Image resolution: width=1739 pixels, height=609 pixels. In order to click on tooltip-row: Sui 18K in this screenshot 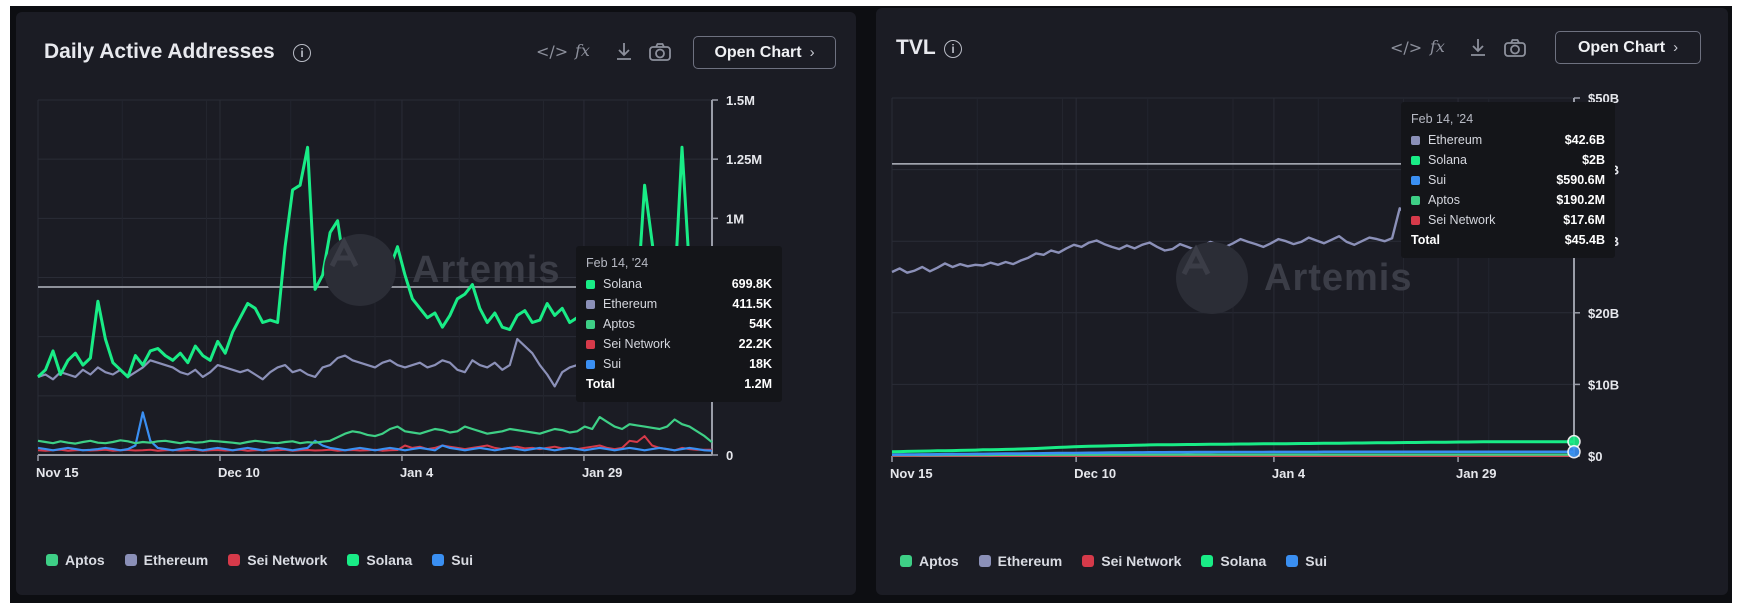, I will do `click(679, 364)`.